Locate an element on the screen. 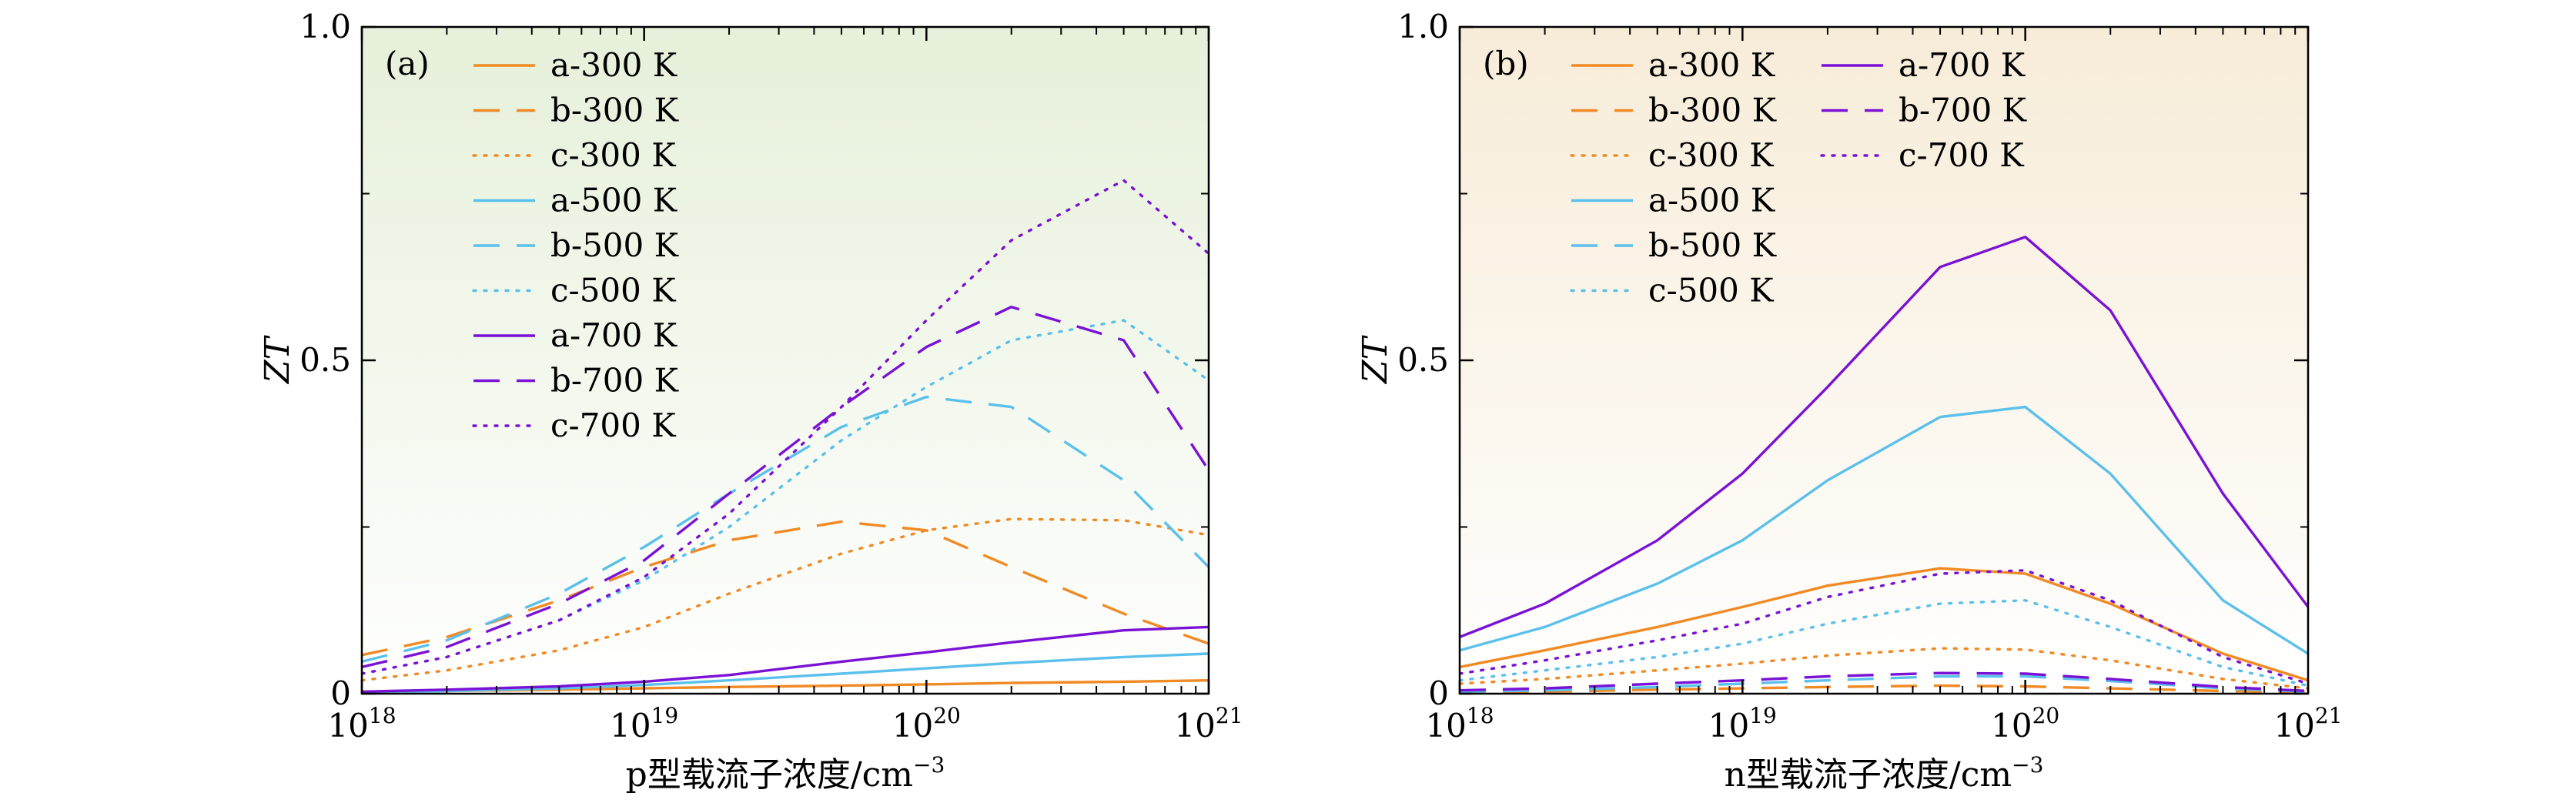 This screenshot has height=803, width=2576. panel-a-x-tick-exponent: 19 is located at coordinates (665, 715).